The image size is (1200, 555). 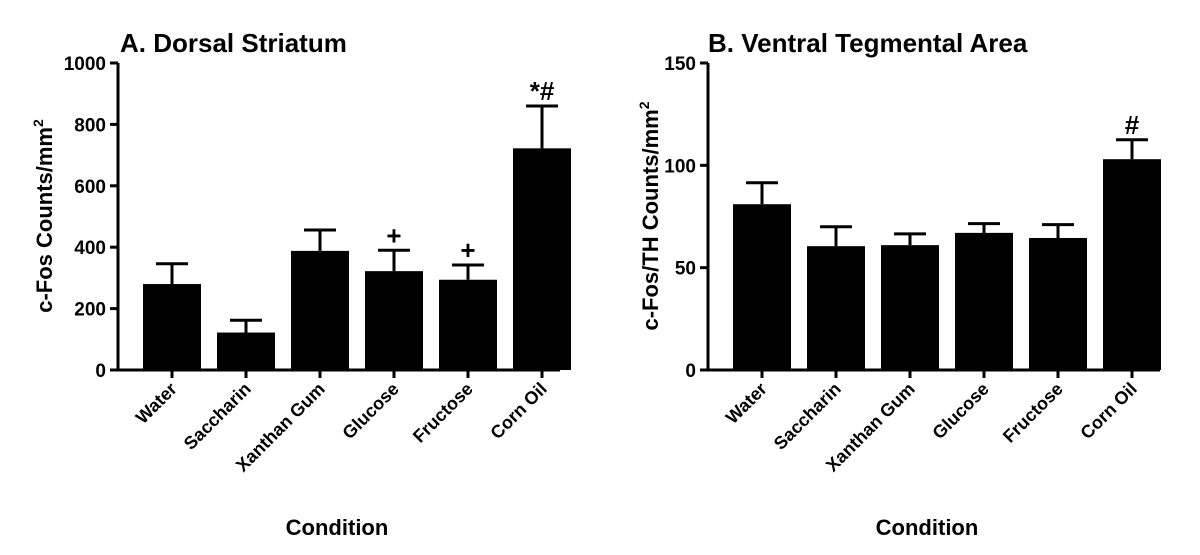 What do you see at coordinates (650, 219) in the screenshot?
I see `y-axis-label-text: c-Fos/TH Counts/mm` at bounding box center [650, 219].